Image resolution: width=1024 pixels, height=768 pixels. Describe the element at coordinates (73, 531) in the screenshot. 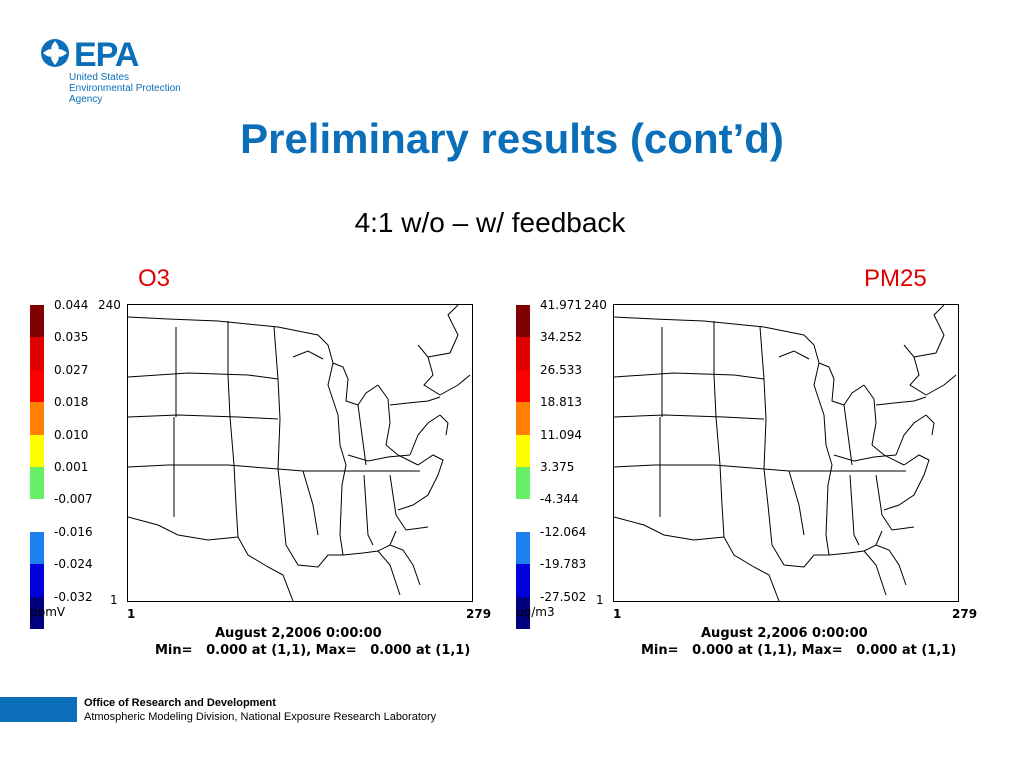

I see `colorbar-label: -0.016` at that location.